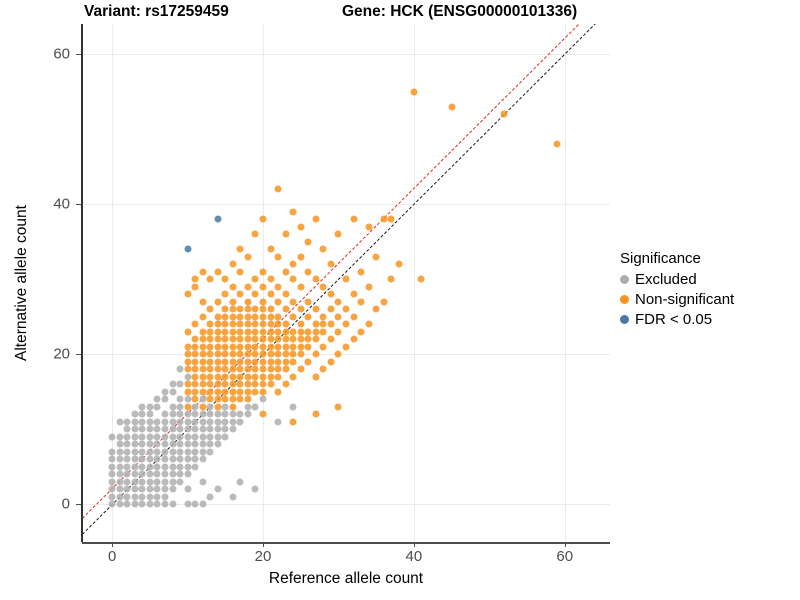  What do you see at coordinates (113, 283) in the screenshot?
I see `gridline-vertical` at bounding box center [113, 283].